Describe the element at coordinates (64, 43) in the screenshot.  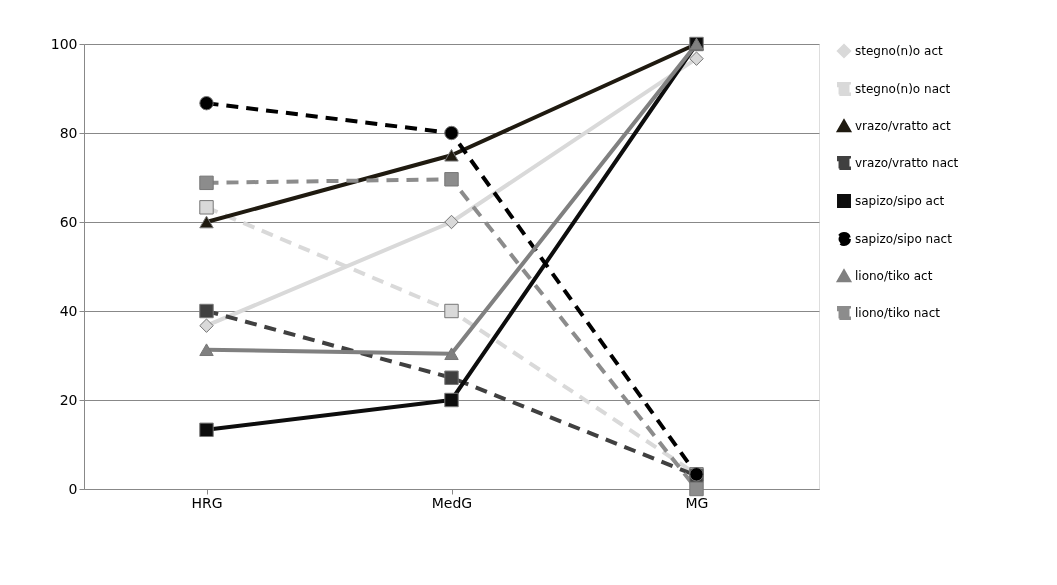
I see `y-tick-label: 100` at that location.